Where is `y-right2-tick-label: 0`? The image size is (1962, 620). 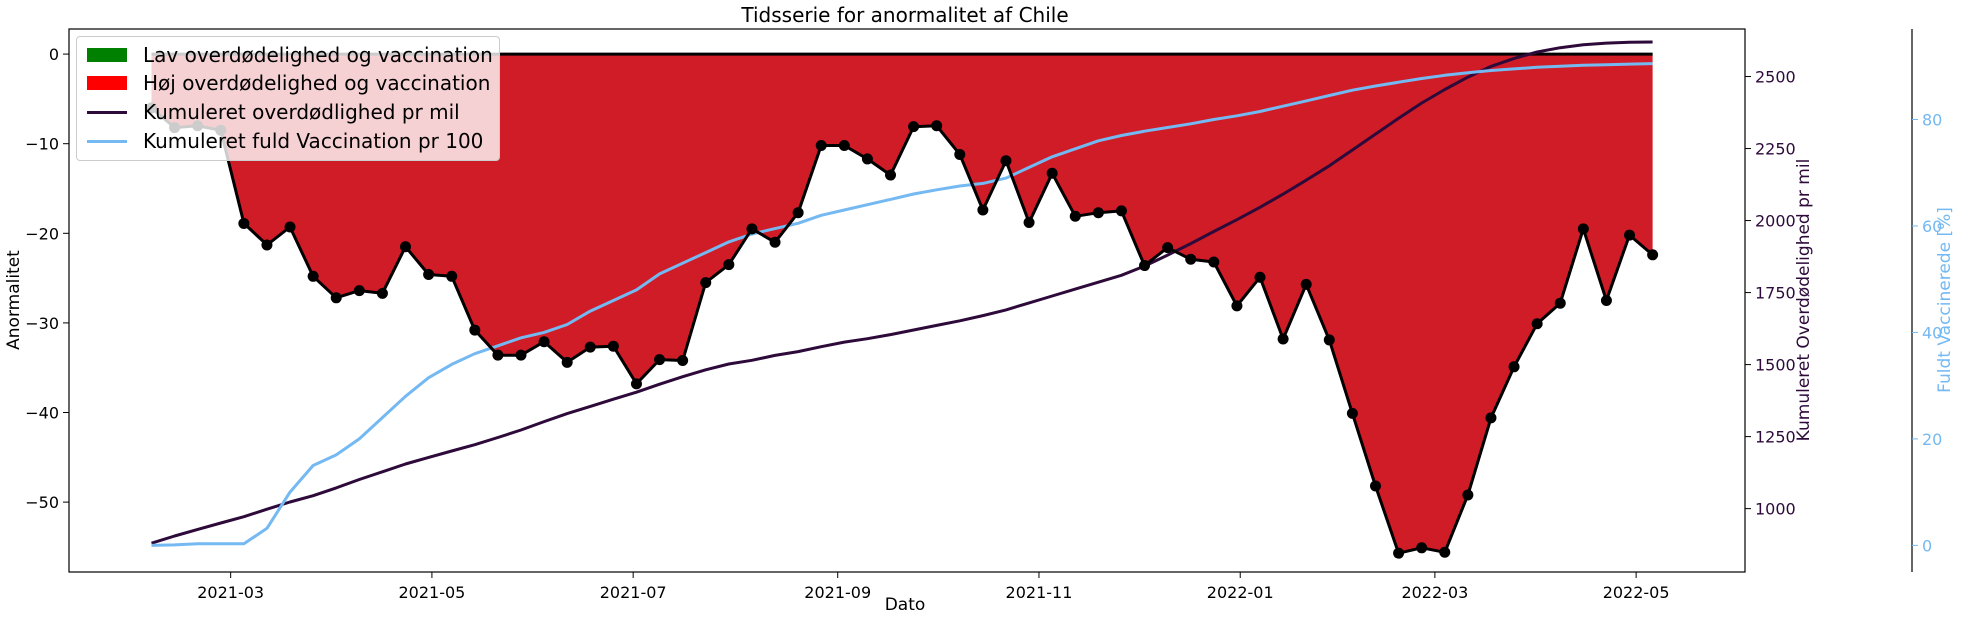 y-right2-tick-label: 0 is located at coordinates (1927, 545).